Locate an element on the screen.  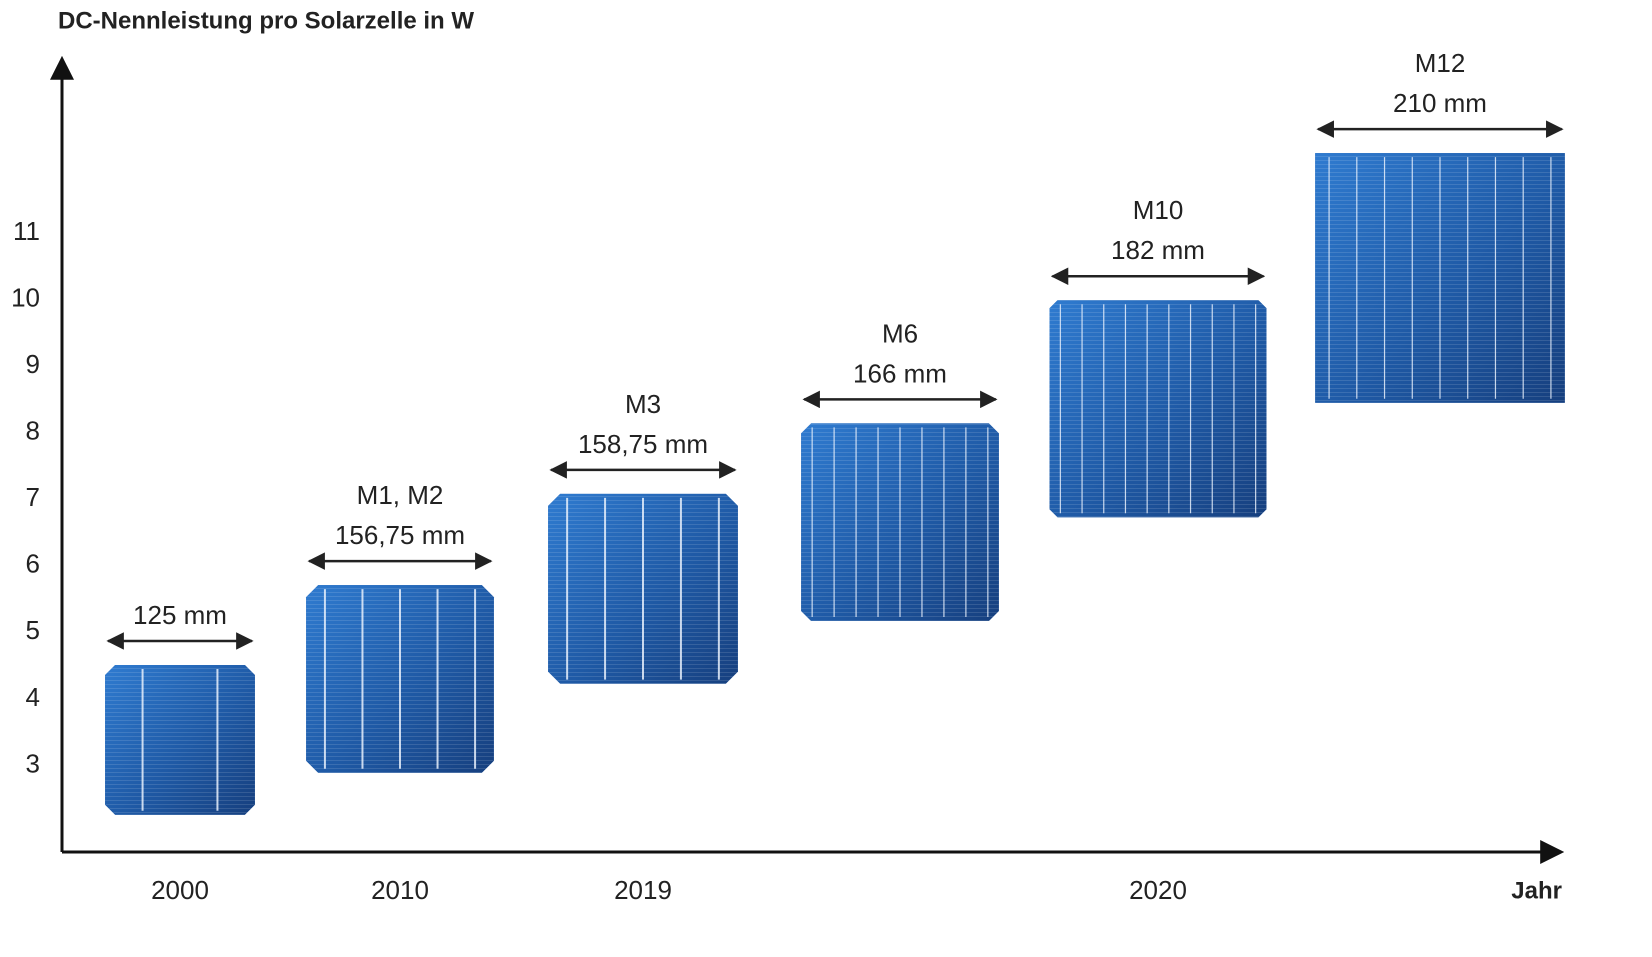
cell-label: 210 mm is located at coordinates (1440, 103).